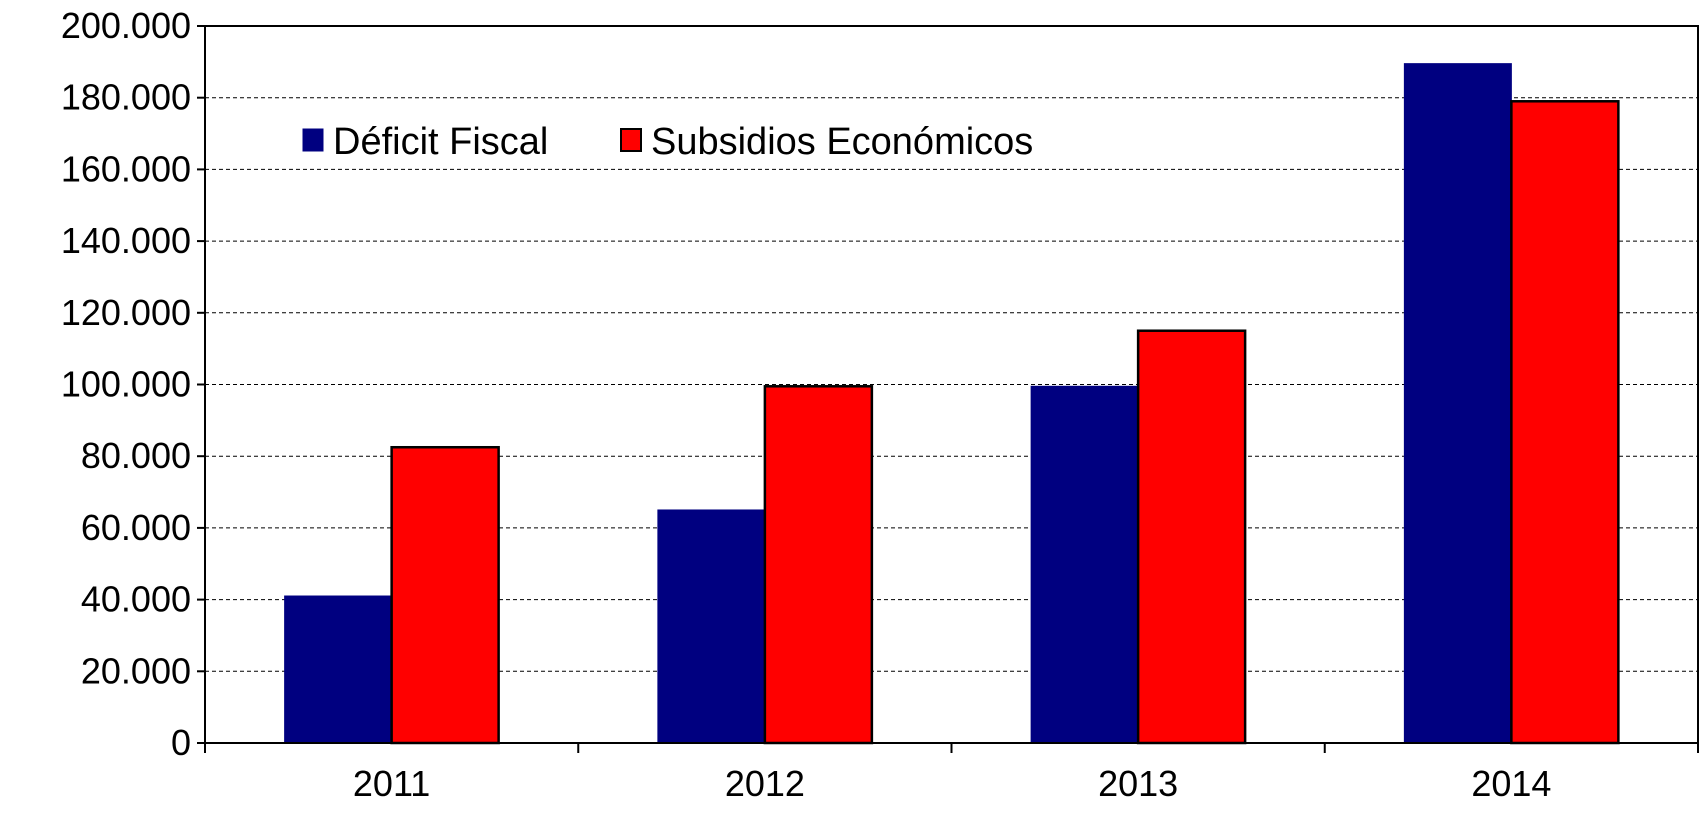 Image resolution: width=1703 pixels, height=815 pixels. Describe the element at coordinates (136, 455) in the screenshot. I see `y-tick-label: 80.000` at that location.